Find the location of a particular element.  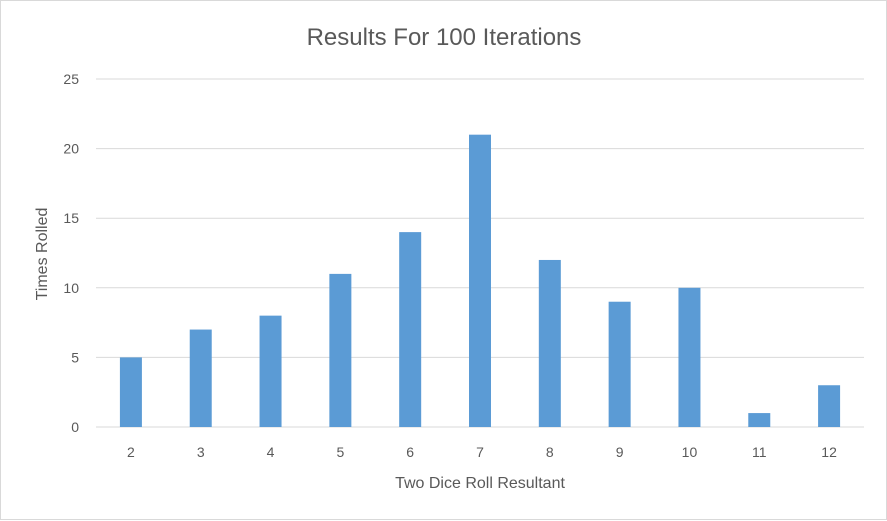

x-axis-ticks: 2 3 4 5 6 7 8 9 10 11 12 is located at coordinates (482, 452).